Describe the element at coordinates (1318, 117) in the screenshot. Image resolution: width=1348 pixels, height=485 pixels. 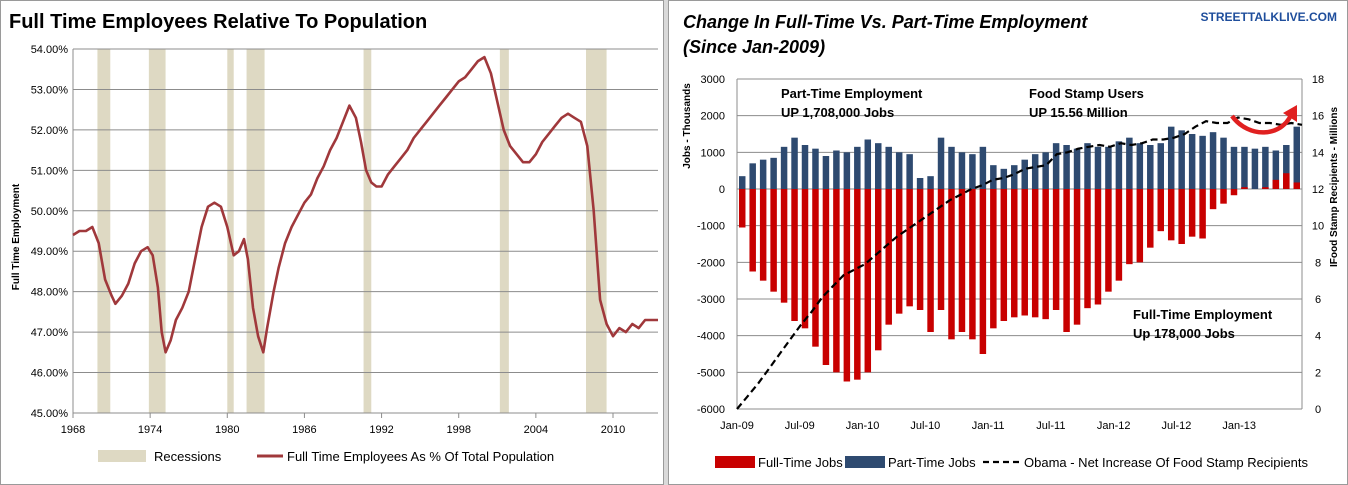
I see `right-y2-tick-label: 16` at that location.